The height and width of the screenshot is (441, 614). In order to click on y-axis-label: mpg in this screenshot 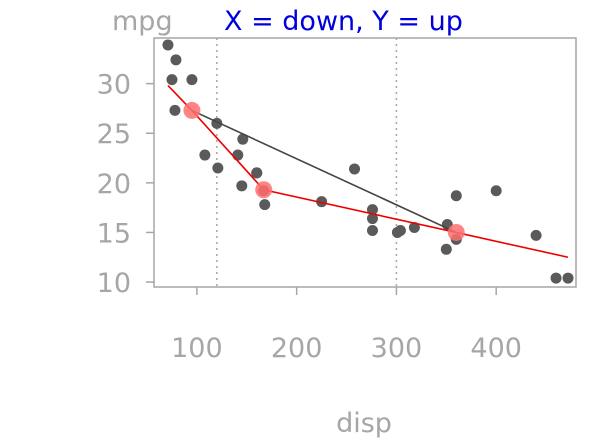, I will do `click(142, 21)`.